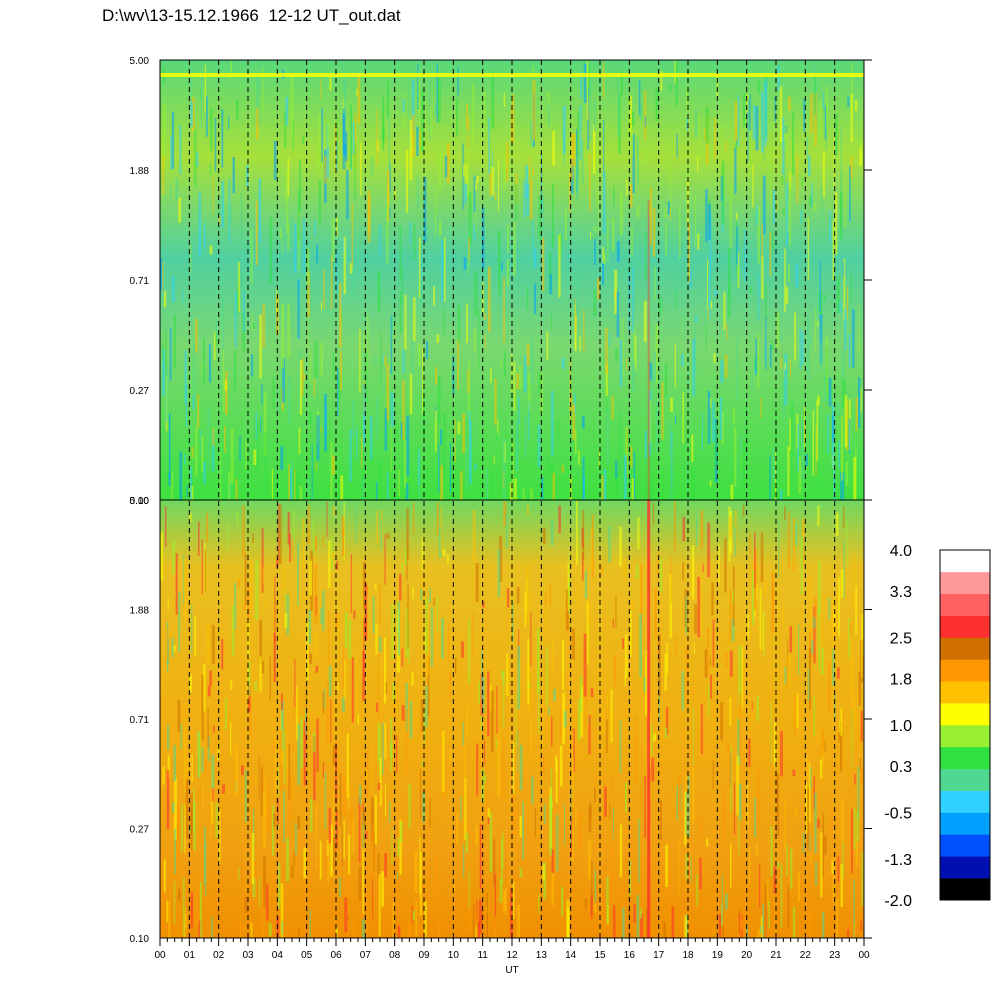 The height and width of the screenshot is (1000, 1000). I want to click on x-tick-label: 17, so click(659, 955).